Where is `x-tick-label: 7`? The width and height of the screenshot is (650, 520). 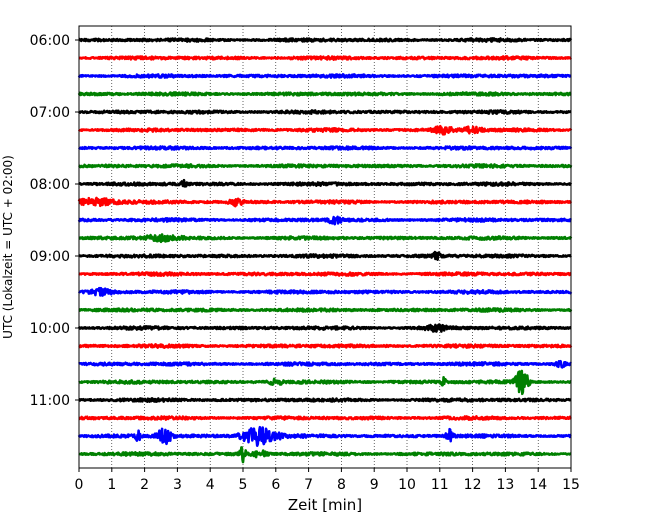 x-tick-label: 7 is located at coordinates (308, 485).